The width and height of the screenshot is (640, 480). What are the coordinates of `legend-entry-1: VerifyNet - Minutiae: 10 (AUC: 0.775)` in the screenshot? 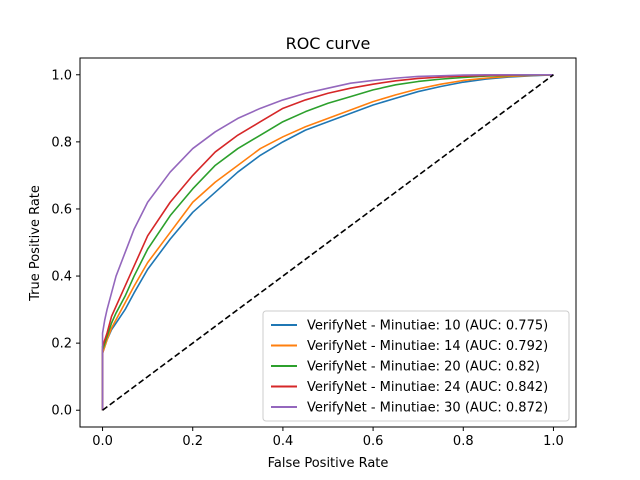 It's located at (427, 326).